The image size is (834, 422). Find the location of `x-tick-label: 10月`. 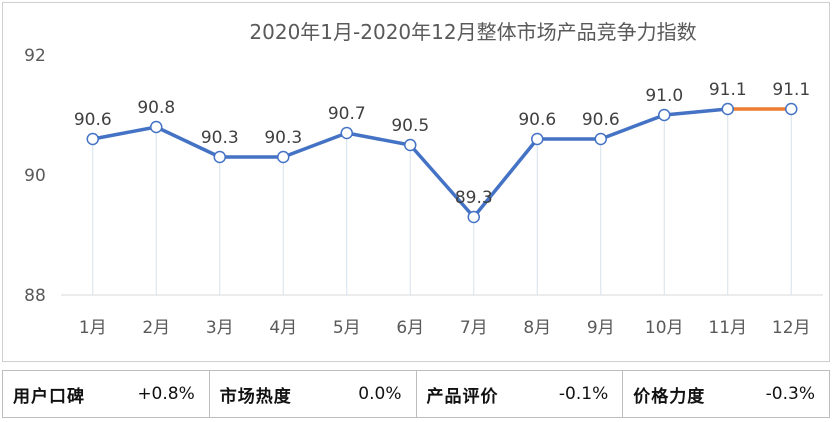

x-tick-label: 10月 is located at coordinates (664, 328).